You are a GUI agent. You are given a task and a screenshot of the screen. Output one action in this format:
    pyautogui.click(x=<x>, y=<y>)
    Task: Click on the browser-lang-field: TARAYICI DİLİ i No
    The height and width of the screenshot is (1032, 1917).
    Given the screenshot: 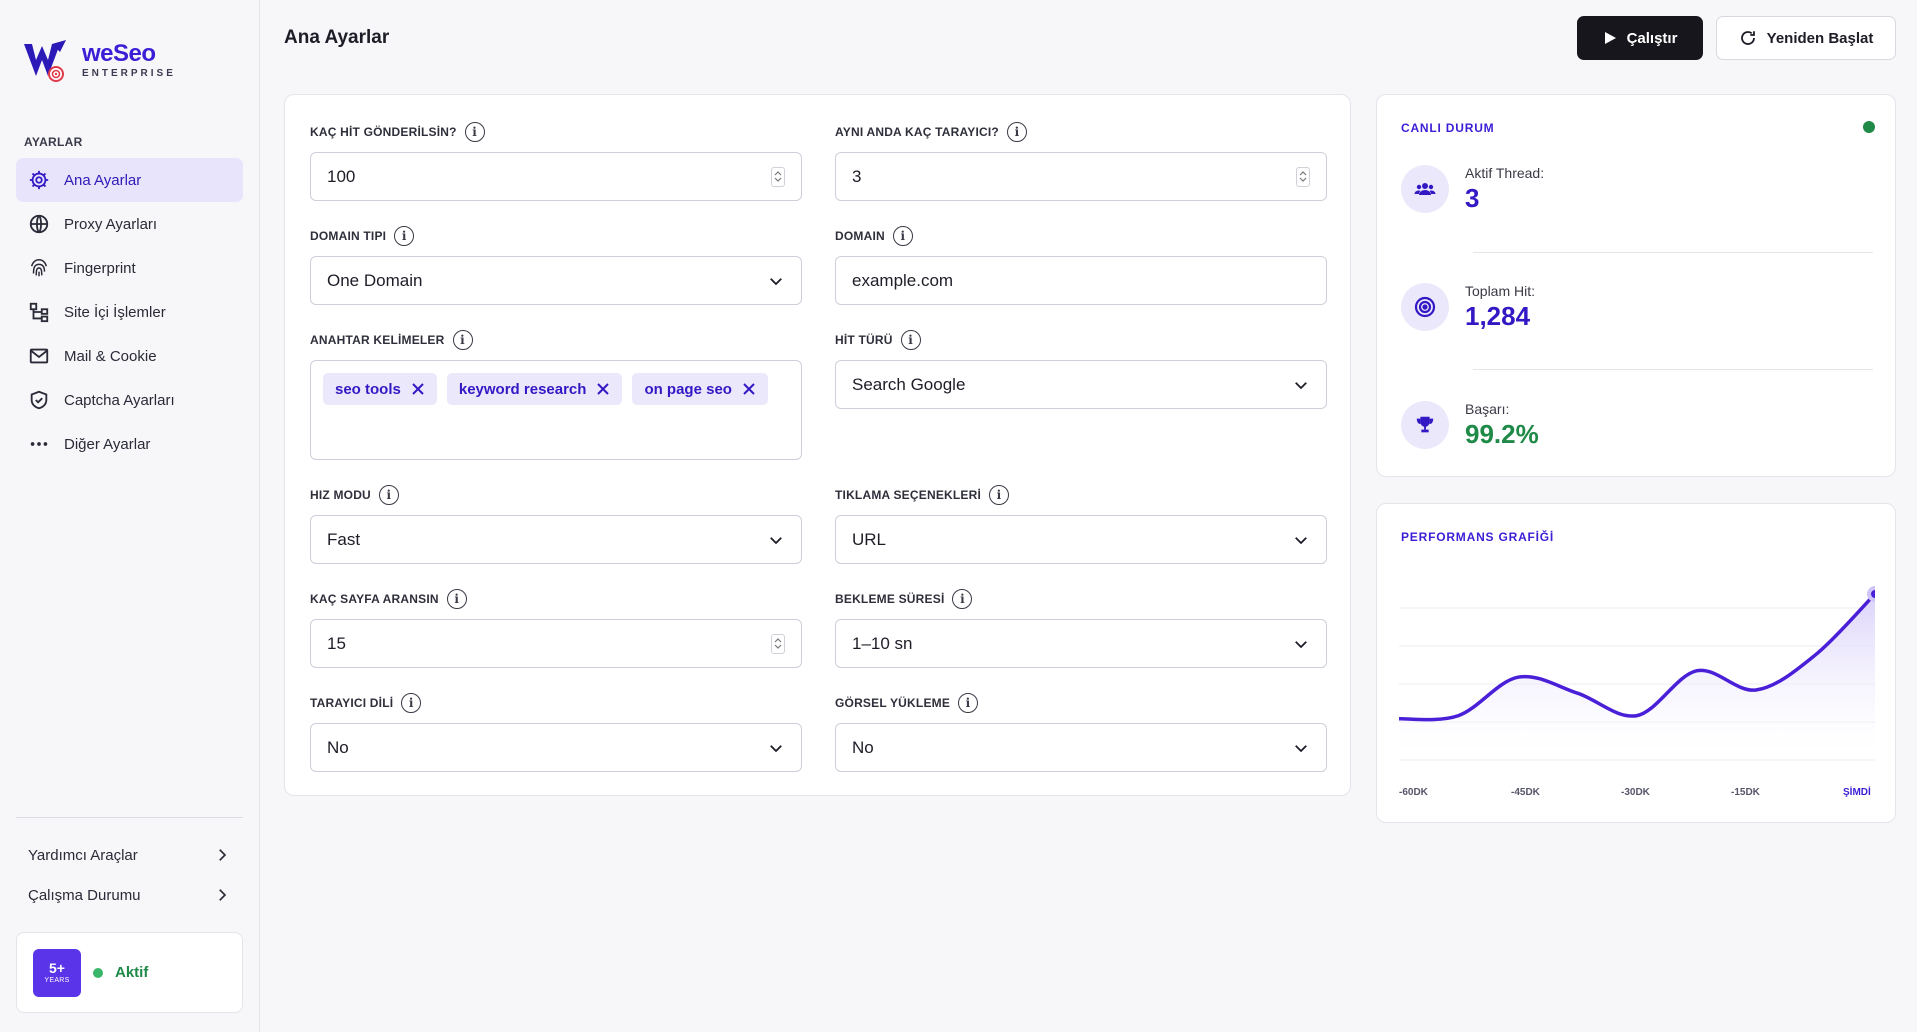 What is the action you would take?
    pyautogui.click(x=556, y=732)
    